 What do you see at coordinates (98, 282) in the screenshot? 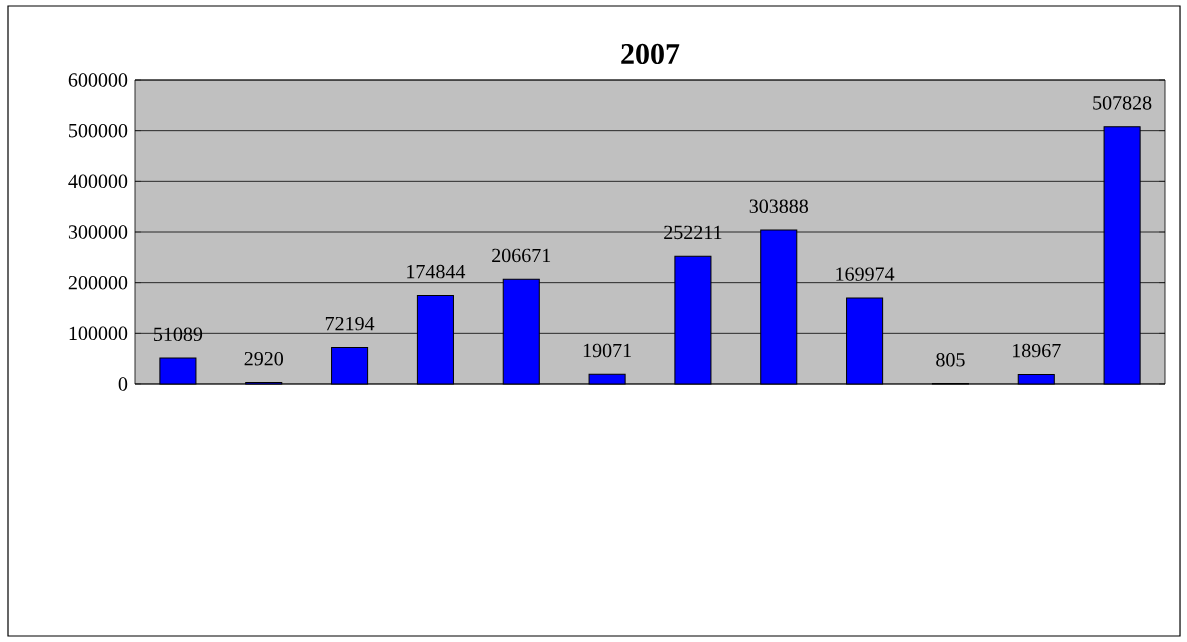
I see `y-tick-label: 200000` at bounding box center [98, 282].